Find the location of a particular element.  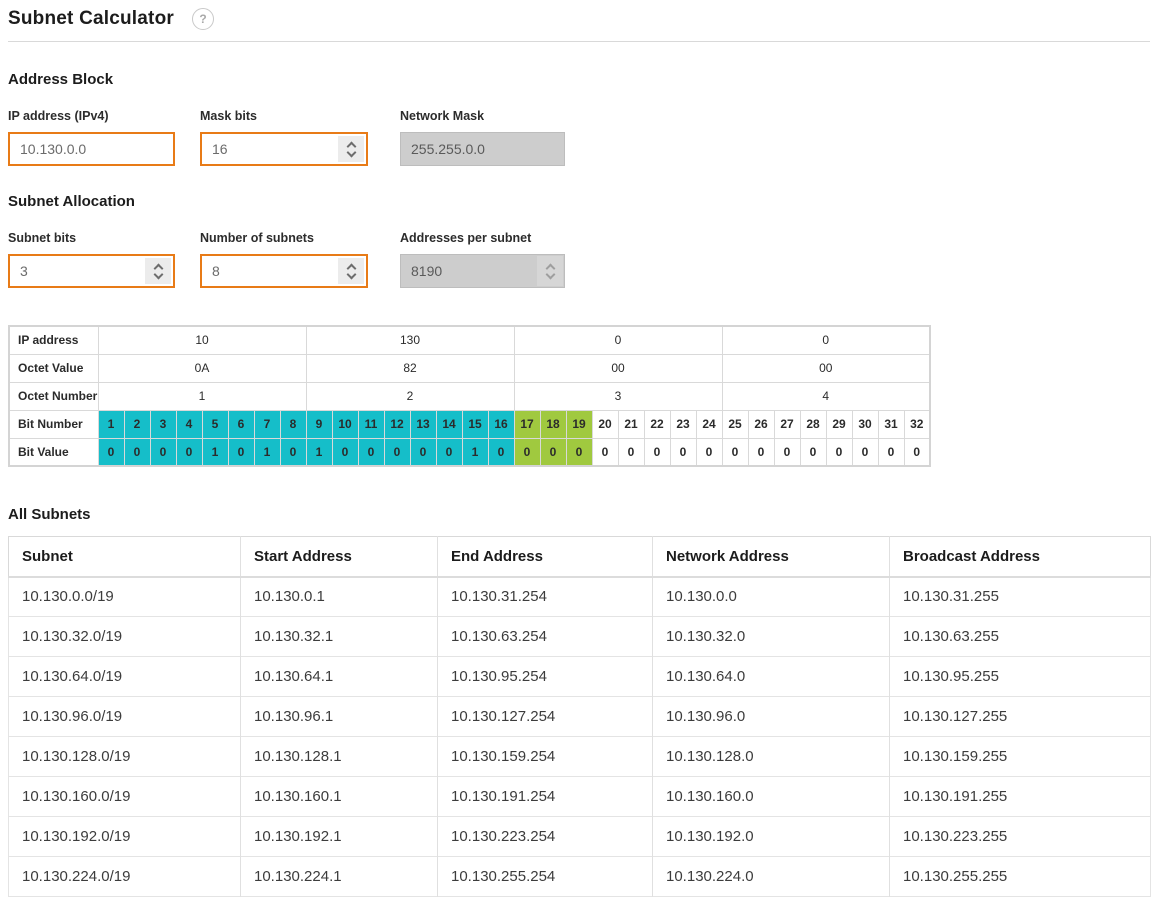

mask-bits-label: Mask bits is located at coordinates (228, 116).